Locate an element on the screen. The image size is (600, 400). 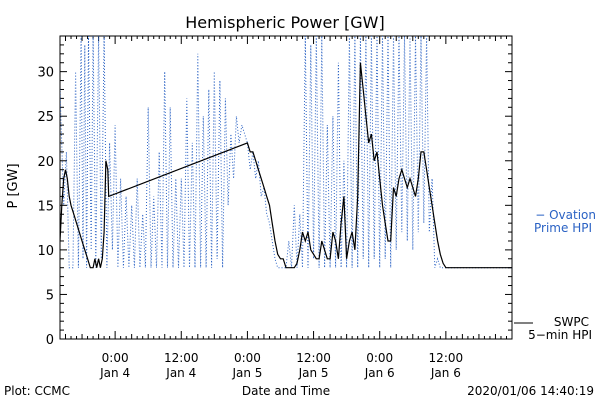
x-axis-label: Date and Time is located at coordinates (286, 391).